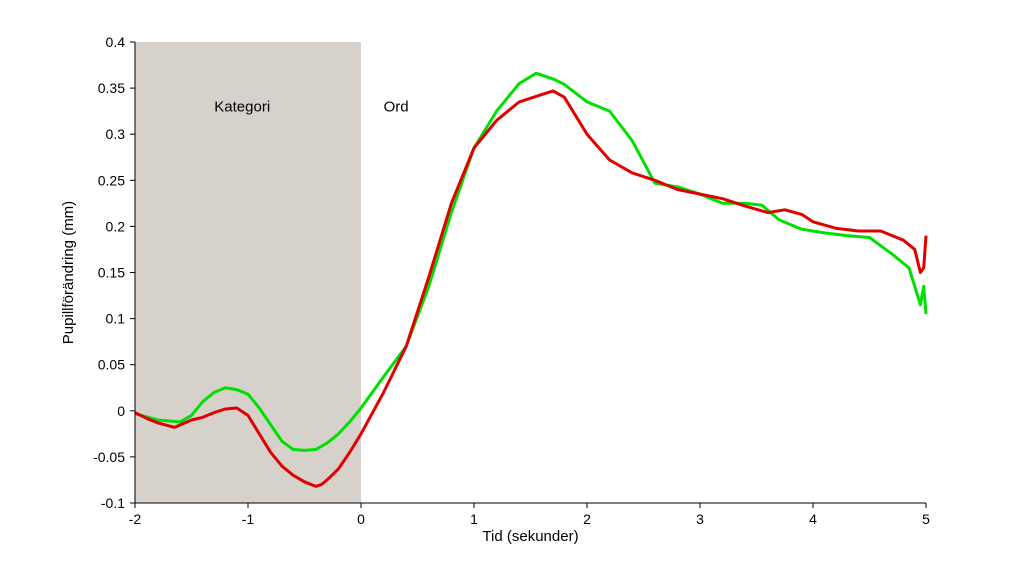 The width and height of the screenshot is (1024, 566). Describe the element at coordinates (242, 107) in the screenshot. I see `annotation-kategori: Kategori` at that location.